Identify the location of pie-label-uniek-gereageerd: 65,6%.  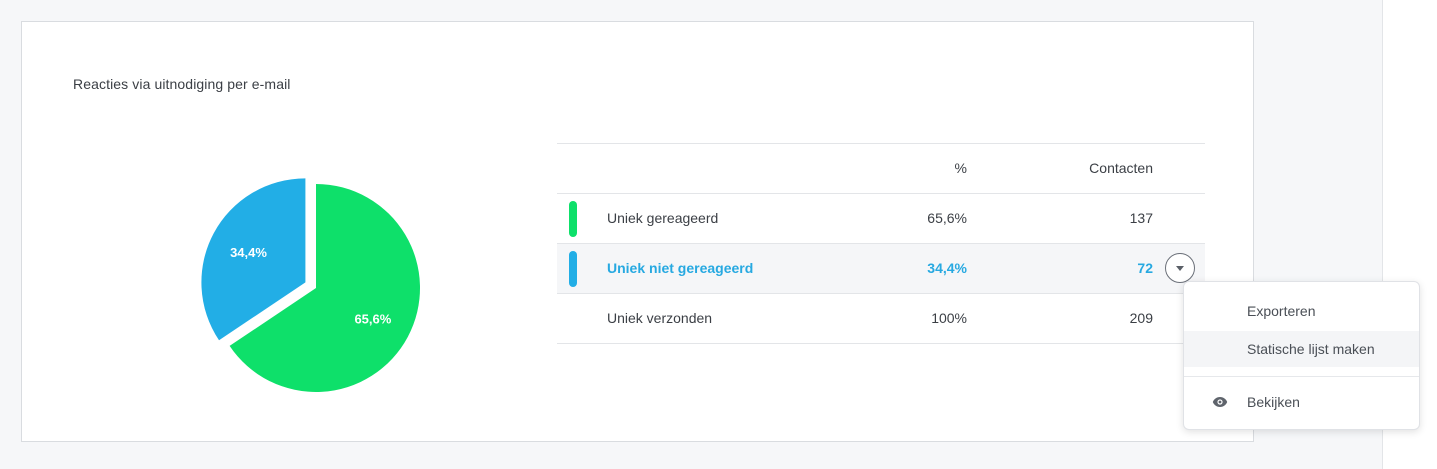
(372, 318).